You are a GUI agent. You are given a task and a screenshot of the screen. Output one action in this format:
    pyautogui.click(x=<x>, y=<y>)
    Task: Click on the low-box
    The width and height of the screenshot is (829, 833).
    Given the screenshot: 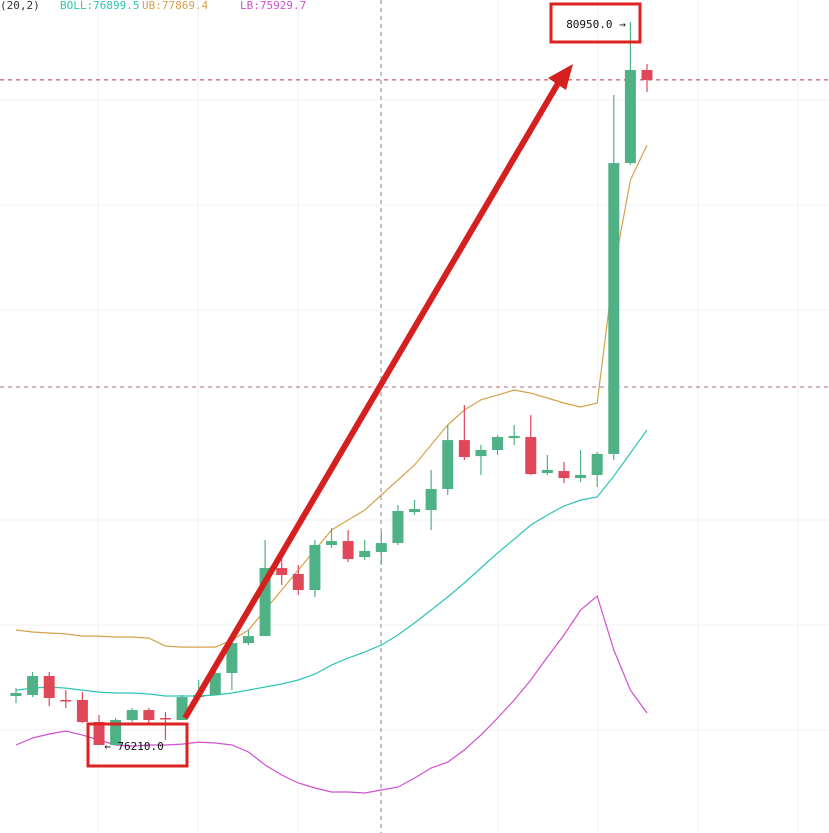 What is the action you would take?
    pyautogui.click(x=137, y=745)
    